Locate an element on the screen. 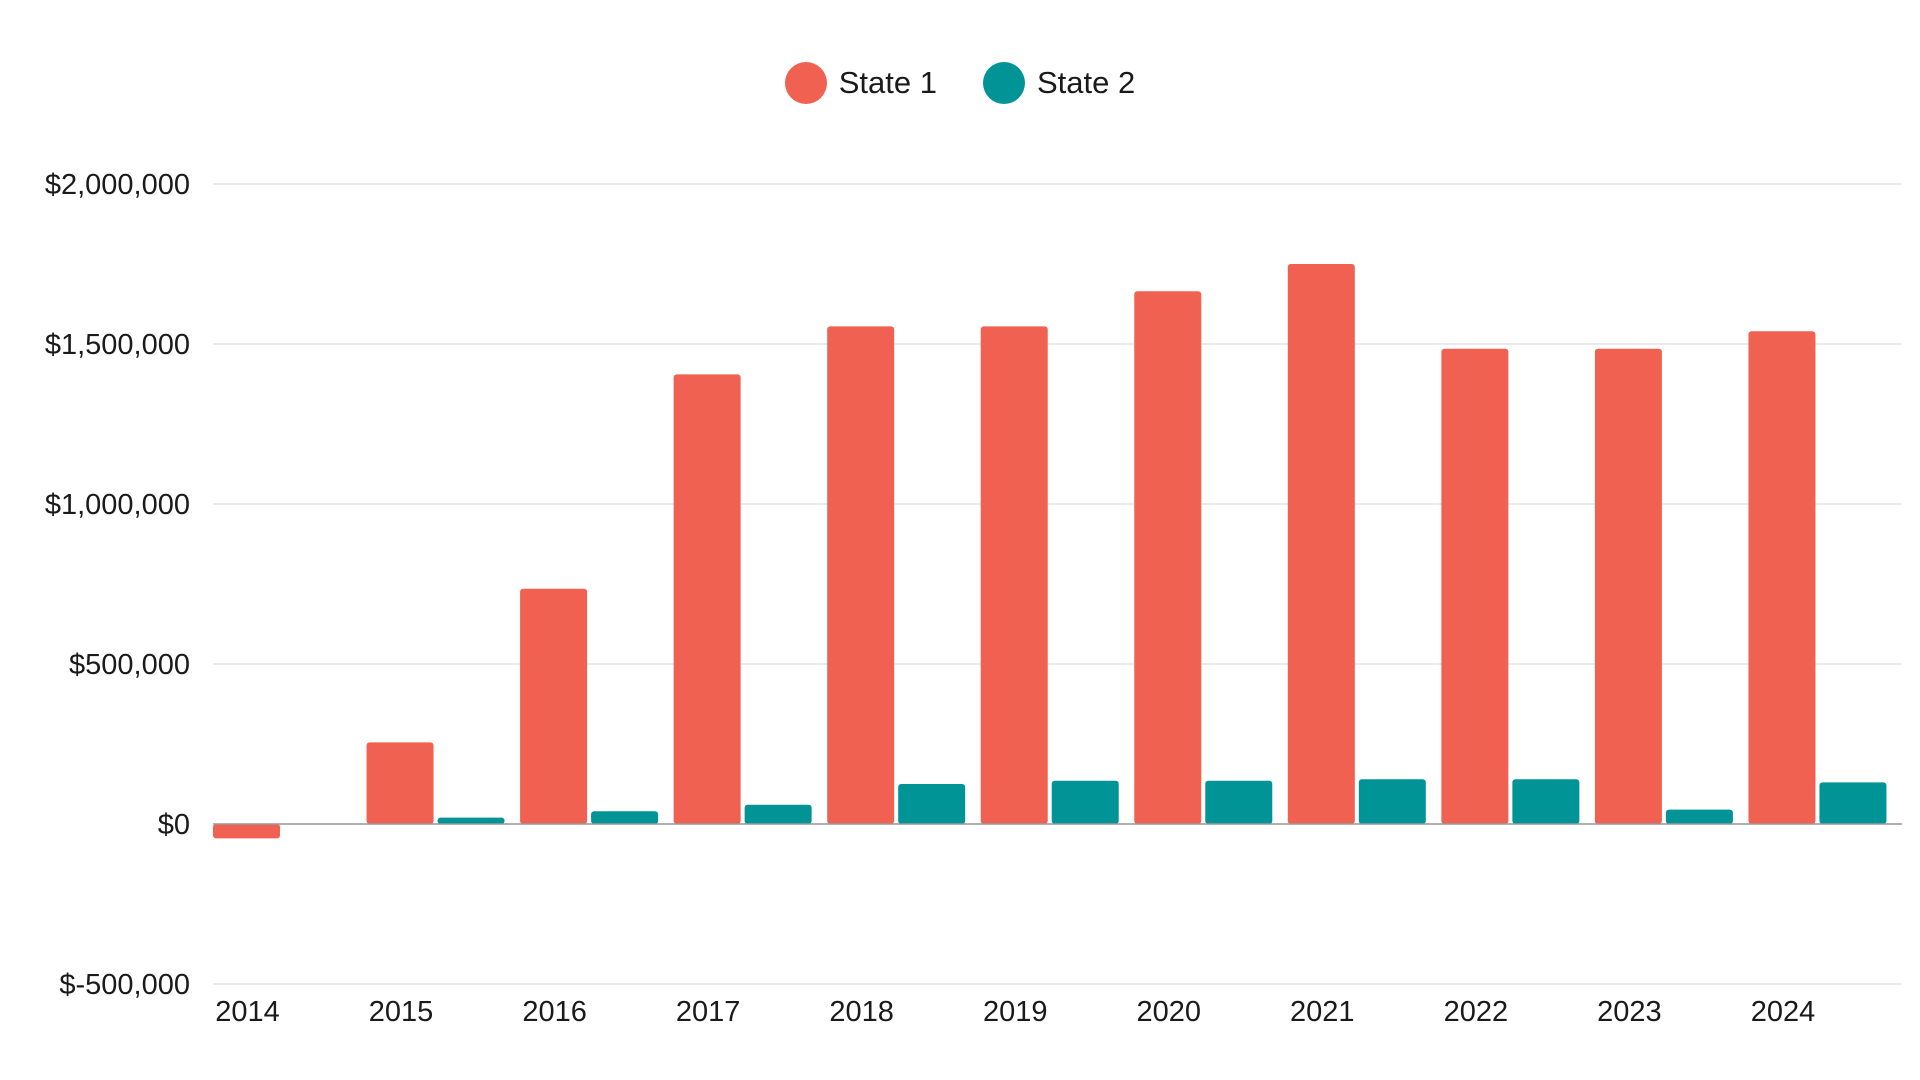 This screenshot has width=1920, height=1080. bar-state-2-2019 is located at coordinates (1085, 802).